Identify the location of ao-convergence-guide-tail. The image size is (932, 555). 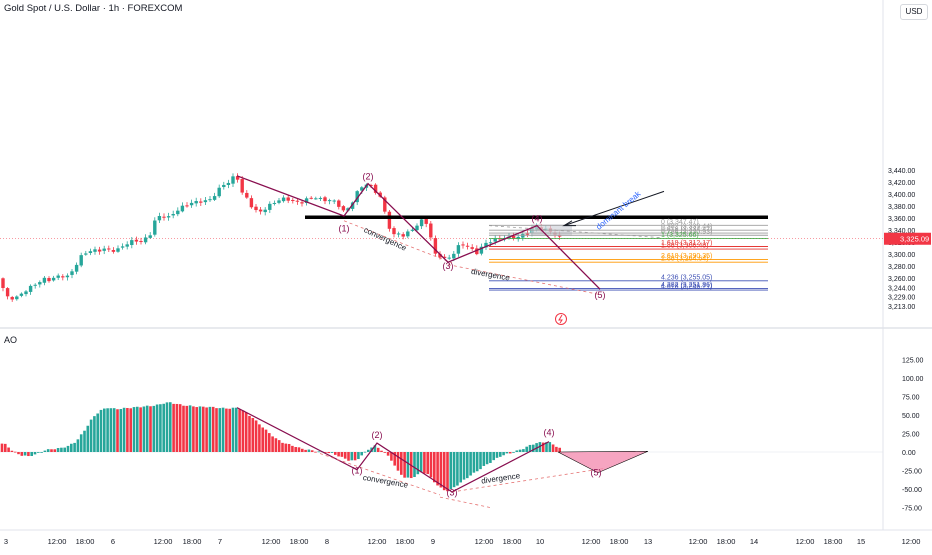
(465, 502).